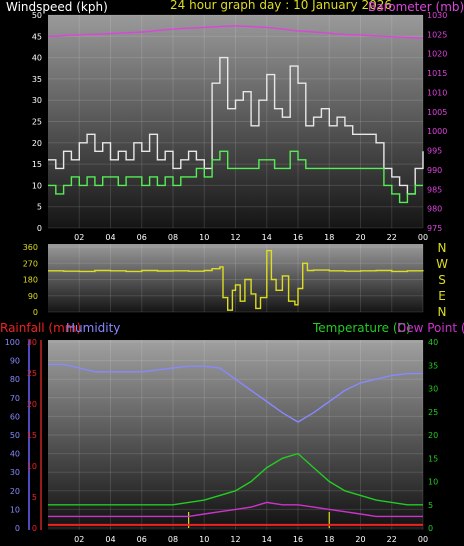 The image size is (464, 546). What do you see at coordinates (433, 482) in the screenshot?
I see `temperature-tick-label: 10` at bounding box center [433, 482].